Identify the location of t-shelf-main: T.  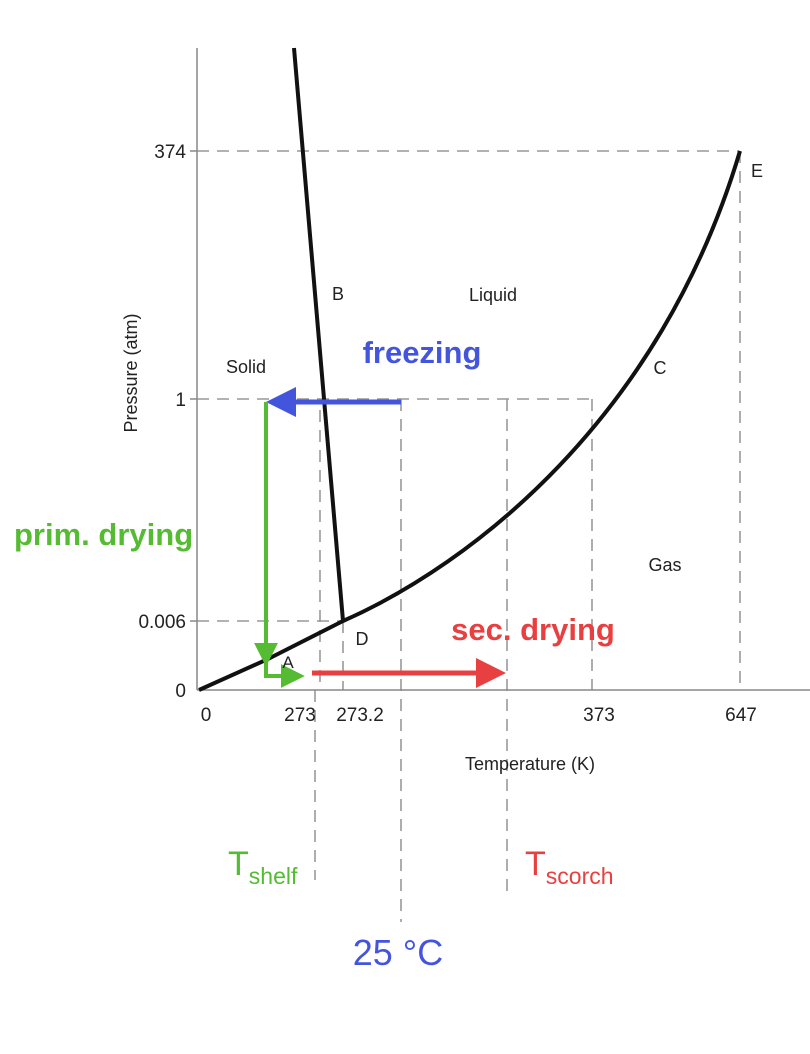
(238, 864).